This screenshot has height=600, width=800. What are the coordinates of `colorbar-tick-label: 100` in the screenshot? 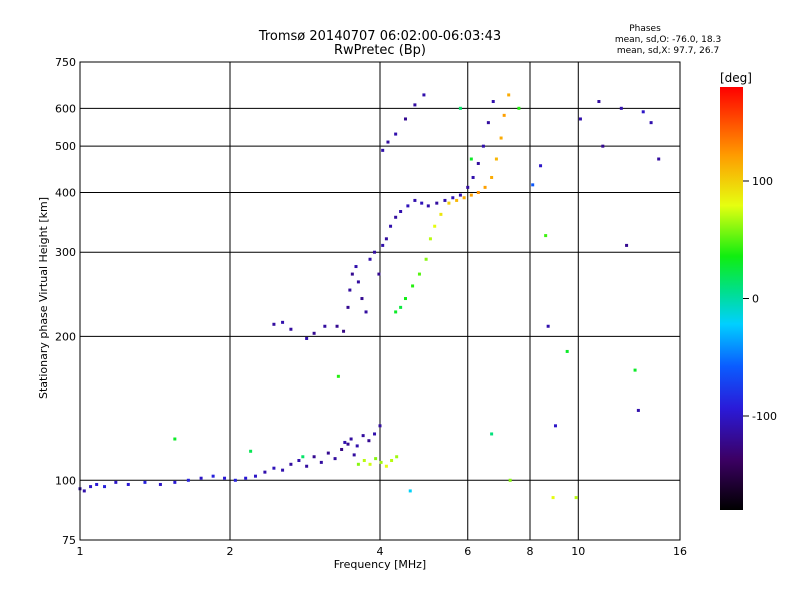 It's located at (762, 181).